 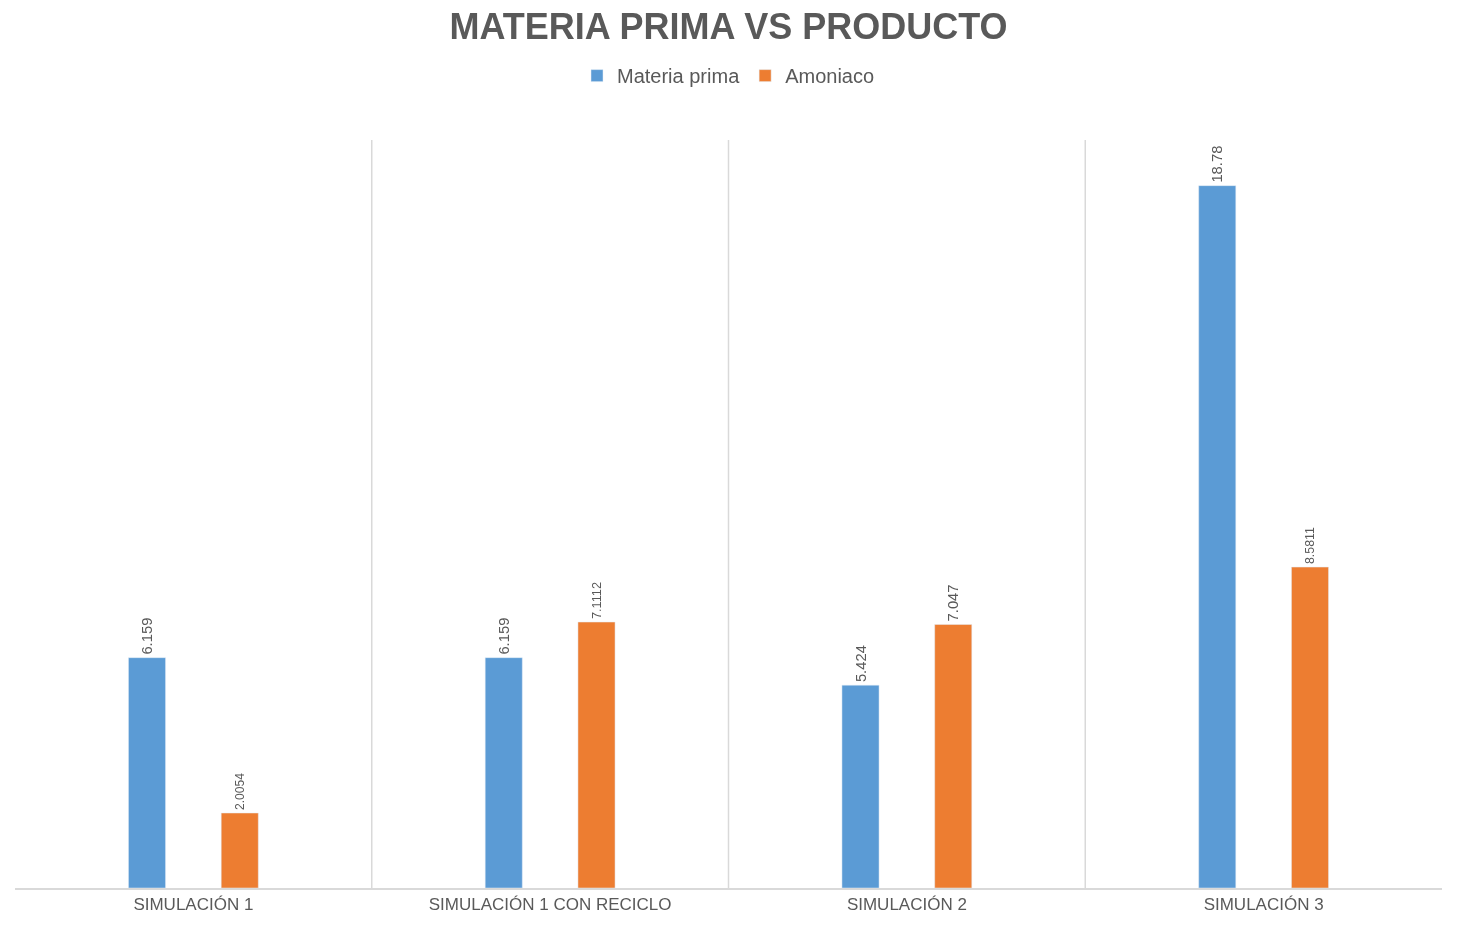 I want to click on x-tick-label: SIMULACIÓN 1, so click(x=193, y=905).